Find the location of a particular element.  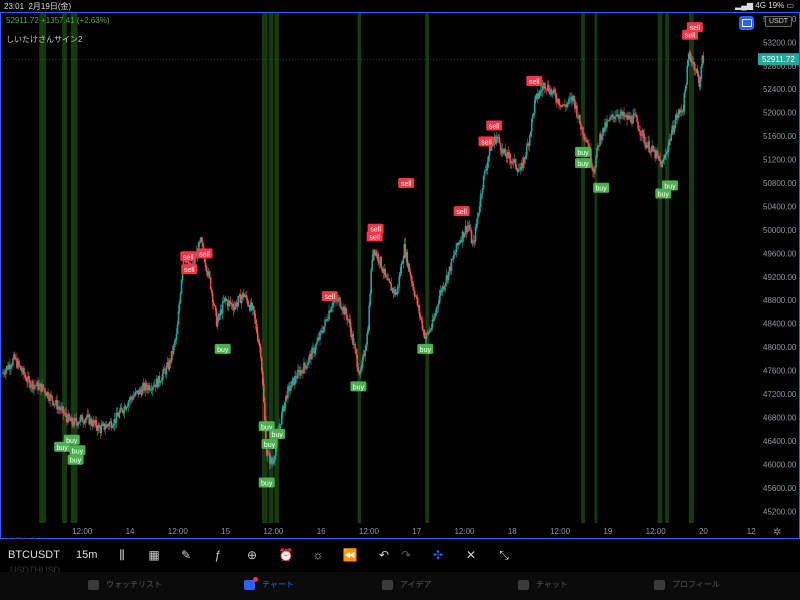

layout-icon is located at coordinates (746, 23).